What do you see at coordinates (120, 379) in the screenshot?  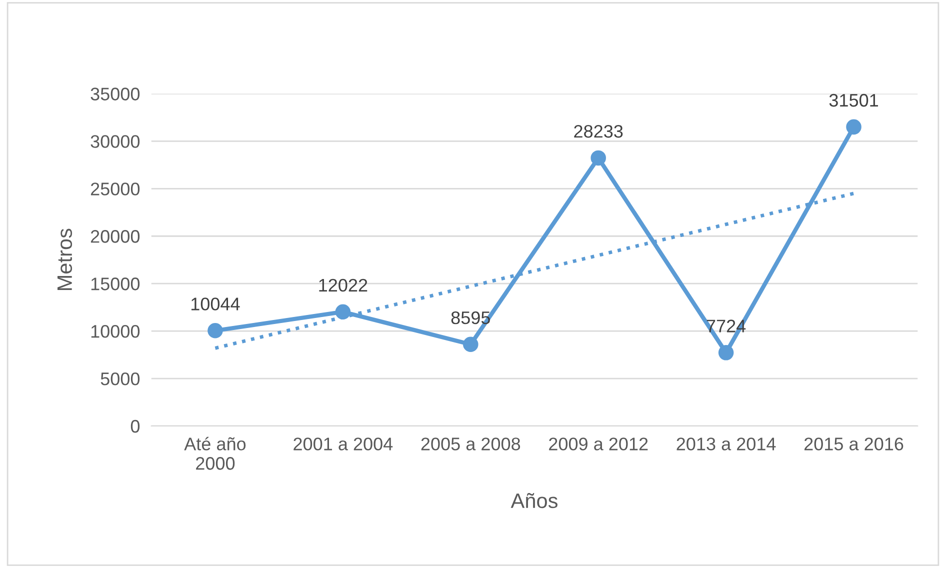 I see `y-tick-label: 5000` at bounding box center [120, 379].